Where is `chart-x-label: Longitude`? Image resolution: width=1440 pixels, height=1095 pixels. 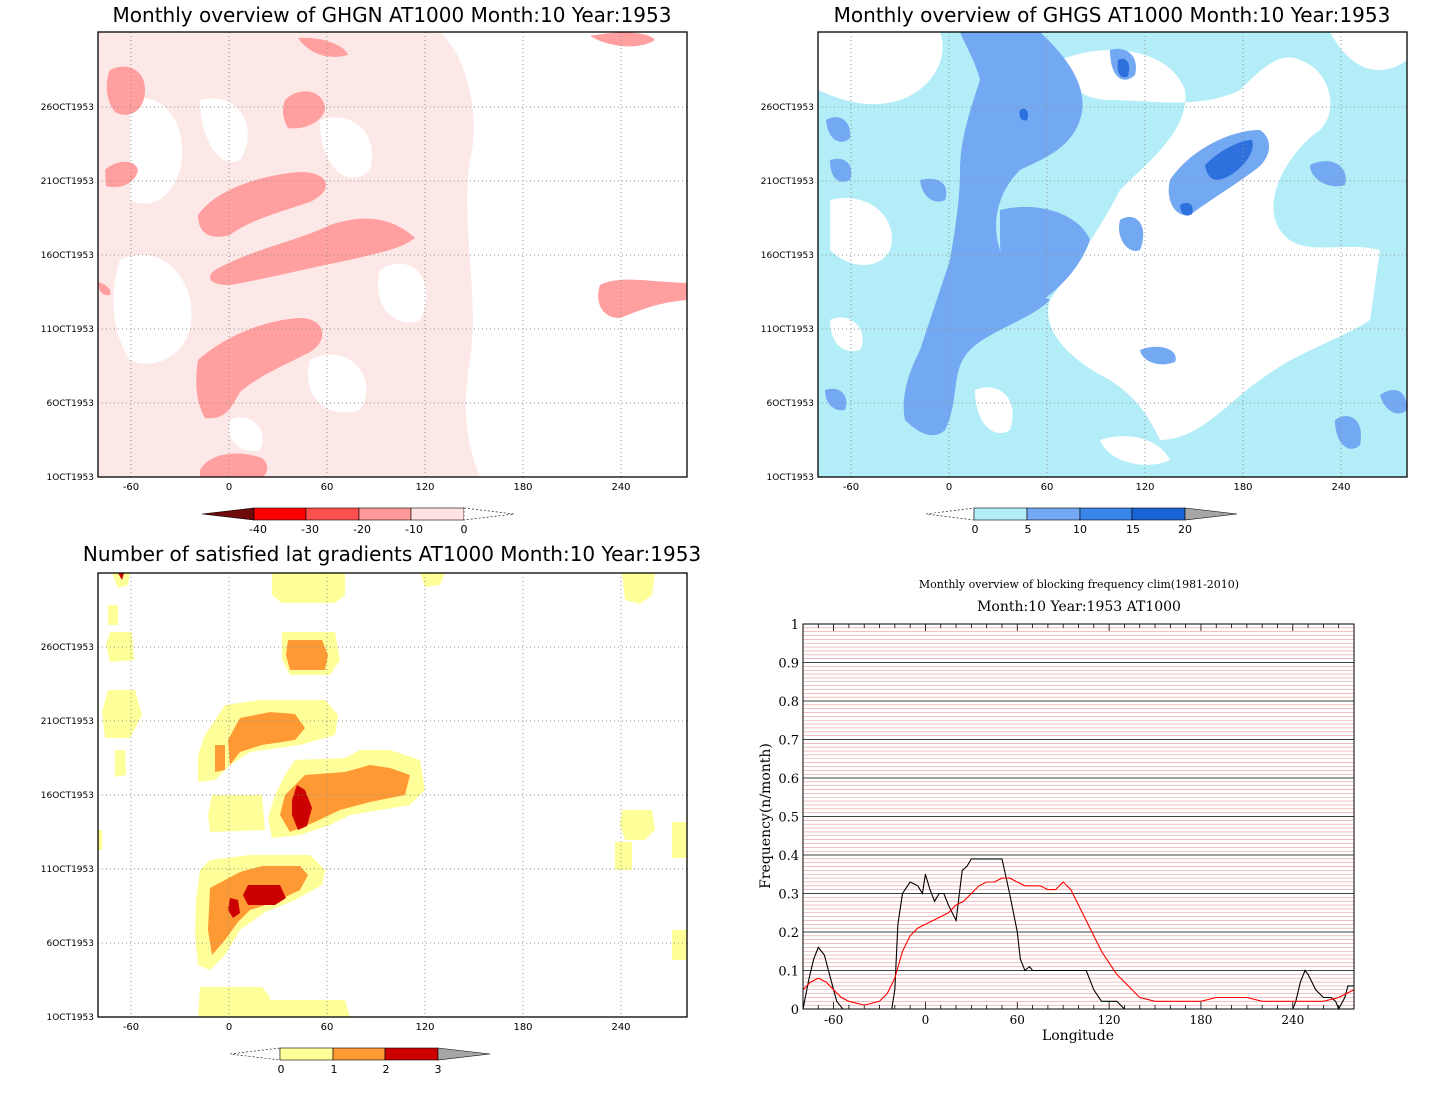
chart-x-label: Longitude is located at coordinates (1078, 1036).